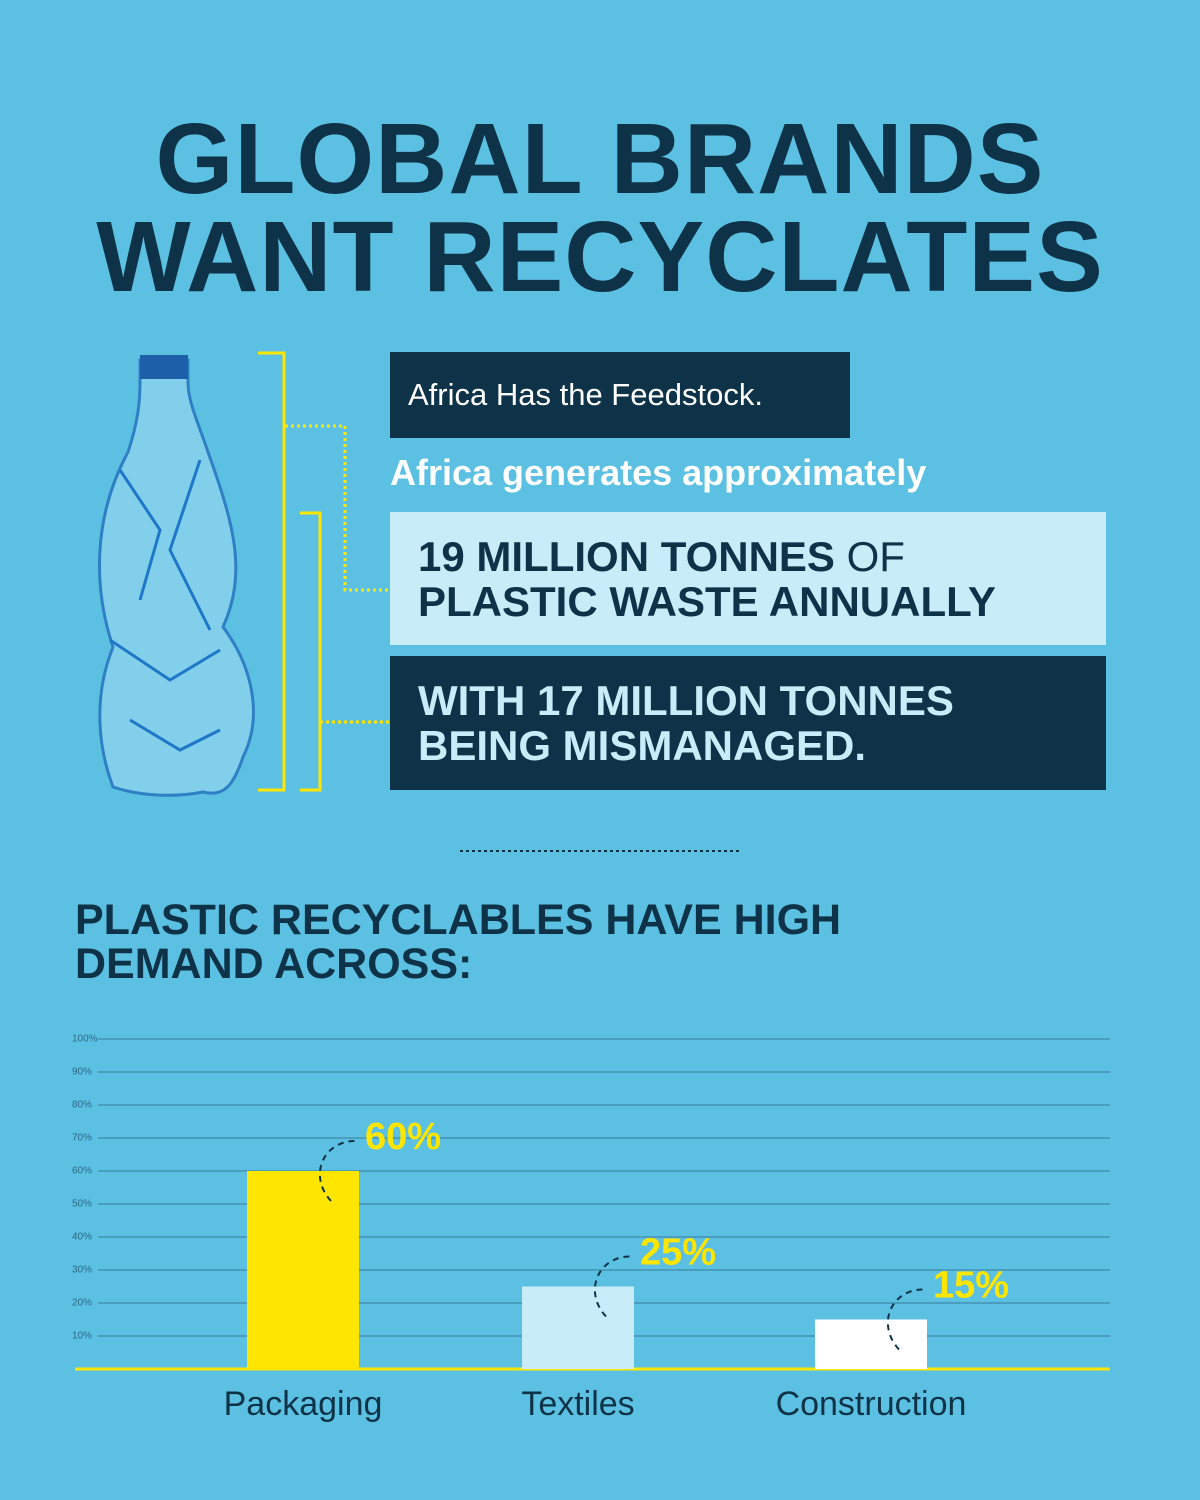 This screenshot has width=1200, height=1500. Describe the element at coordinates (82, 1204) in the screenshot. I see `y-tick-label: 50%` at that location.